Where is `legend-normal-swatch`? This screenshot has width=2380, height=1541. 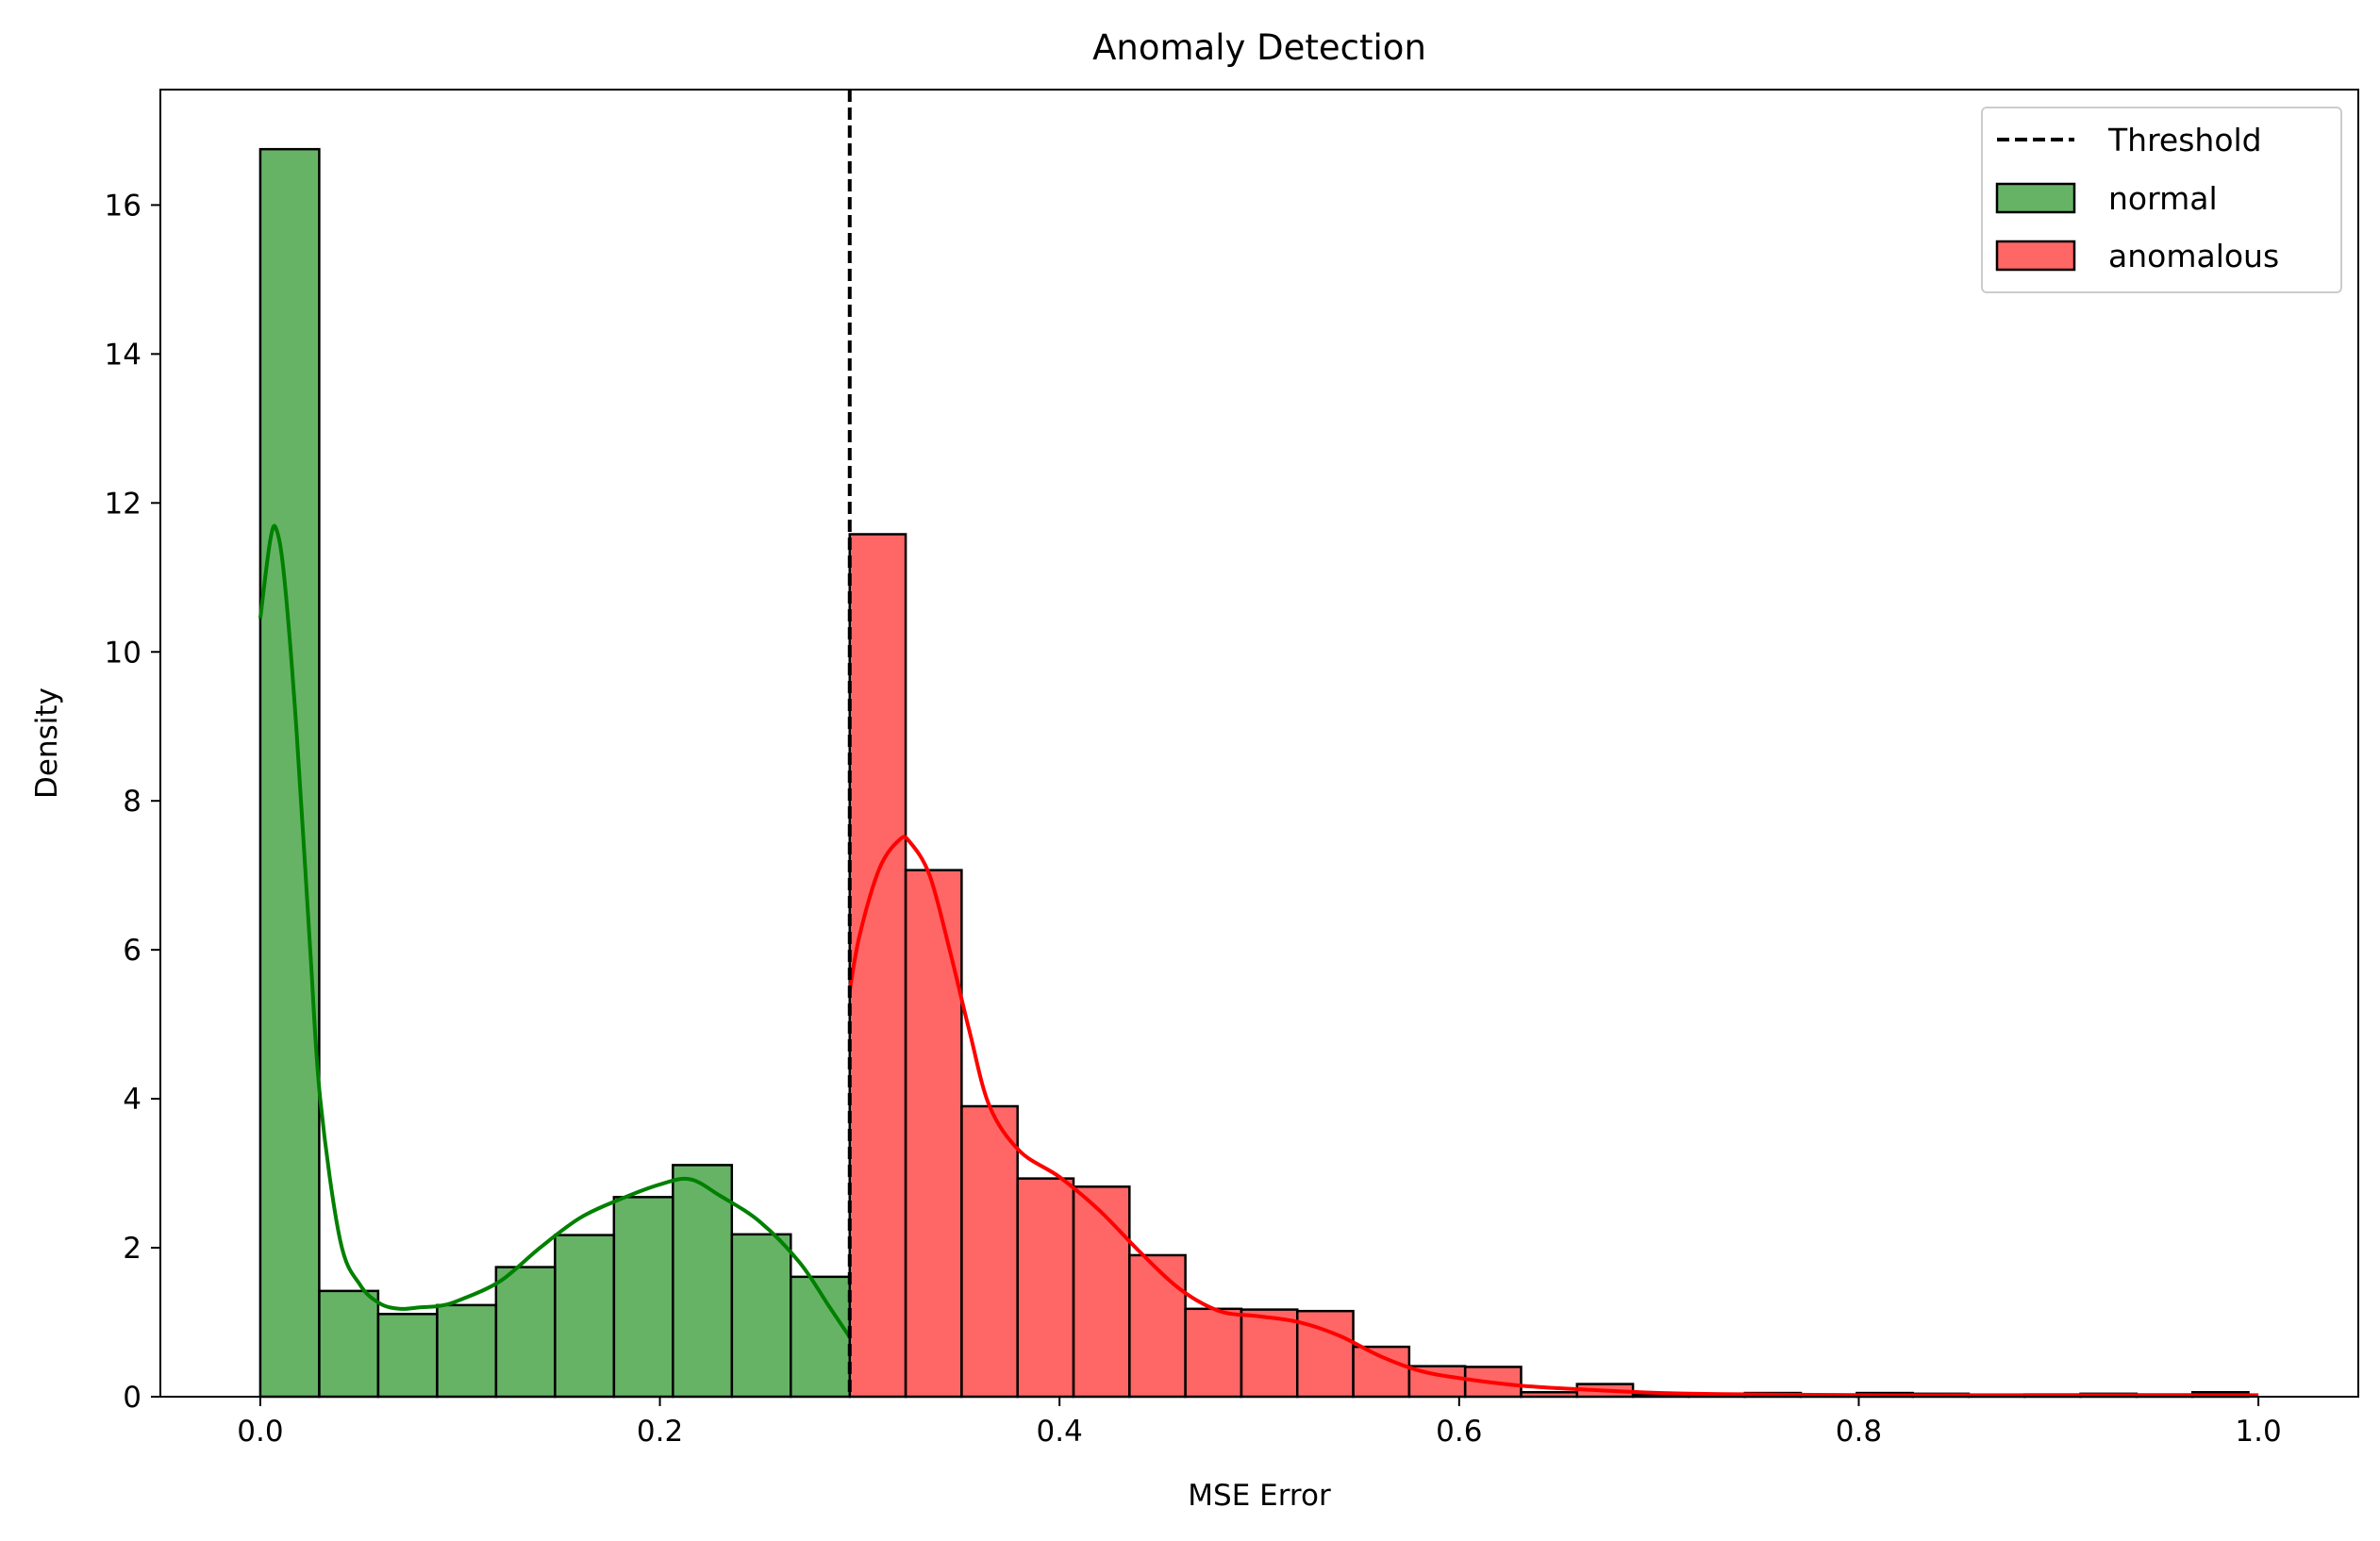
legend-normal-swatch is located at coordinates (2035, 198).